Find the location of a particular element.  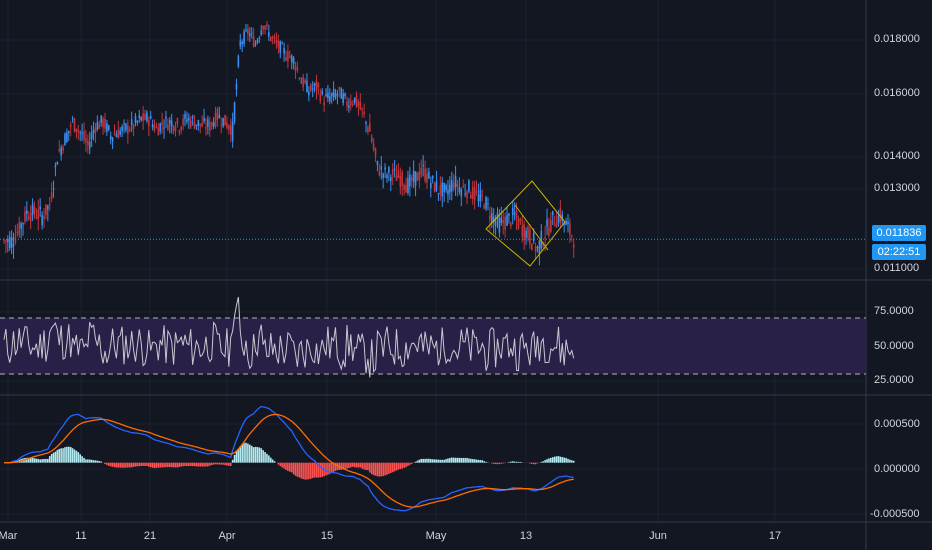

time-tick: 15 is located at coordinates (327, 536).